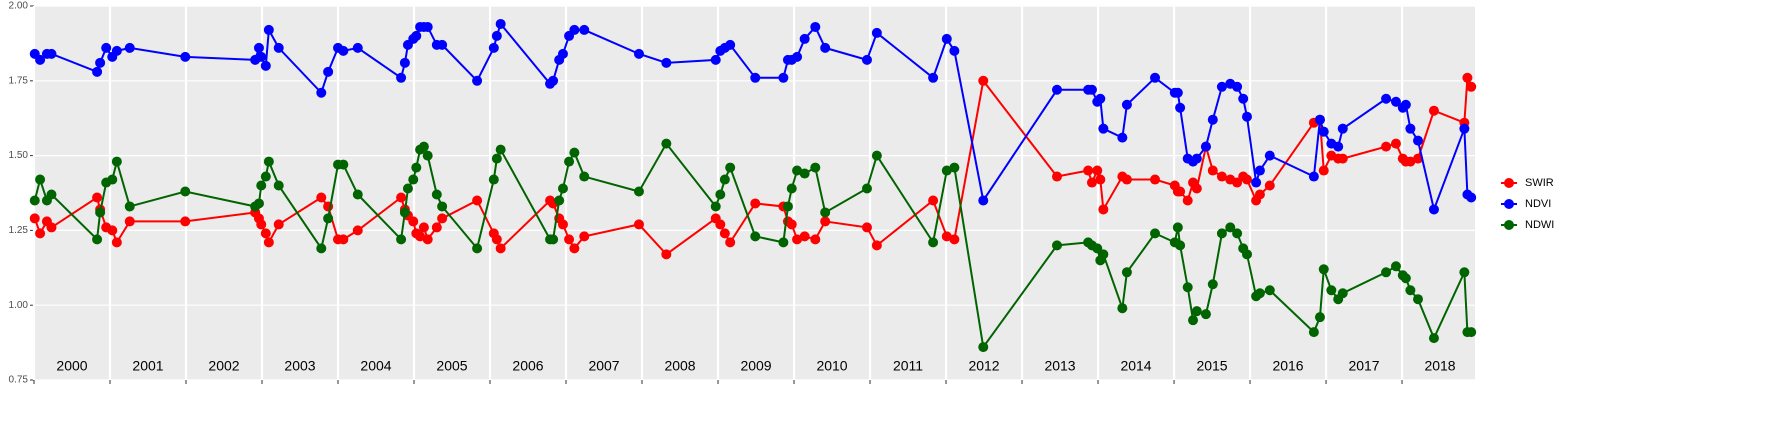  I want to click on y-tick-label: 1.00, so click(19, 305).